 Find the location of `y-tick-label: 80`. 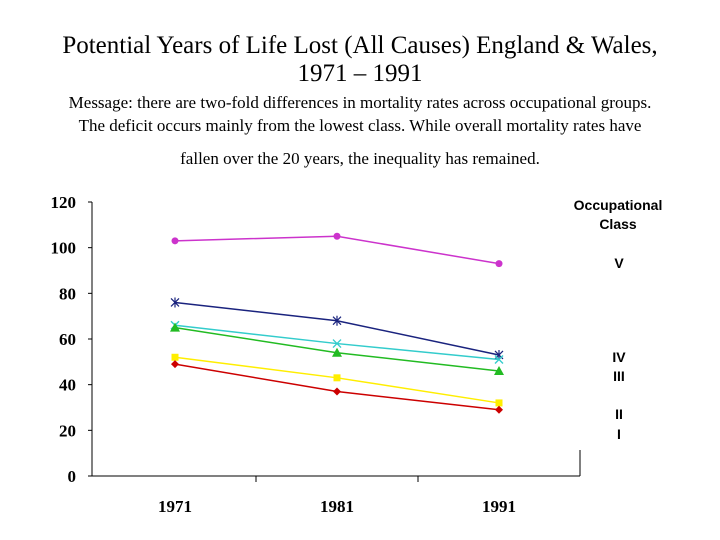

y-tick-label: 80 is located at coordinates (67, 293).